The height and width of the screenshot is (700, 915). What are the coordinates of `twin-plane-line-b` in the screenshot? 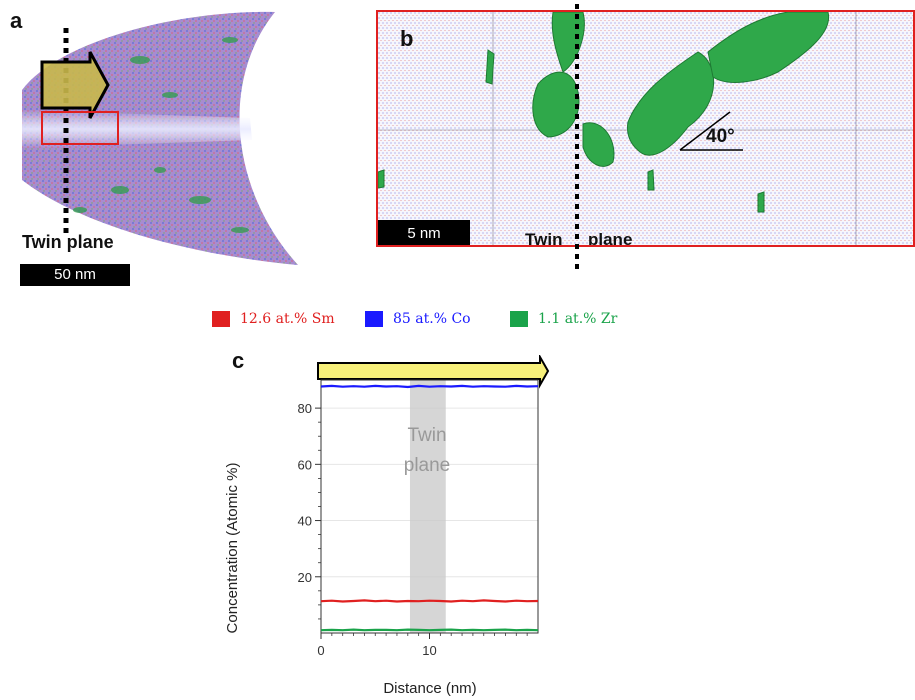 It's located at (577, 137).